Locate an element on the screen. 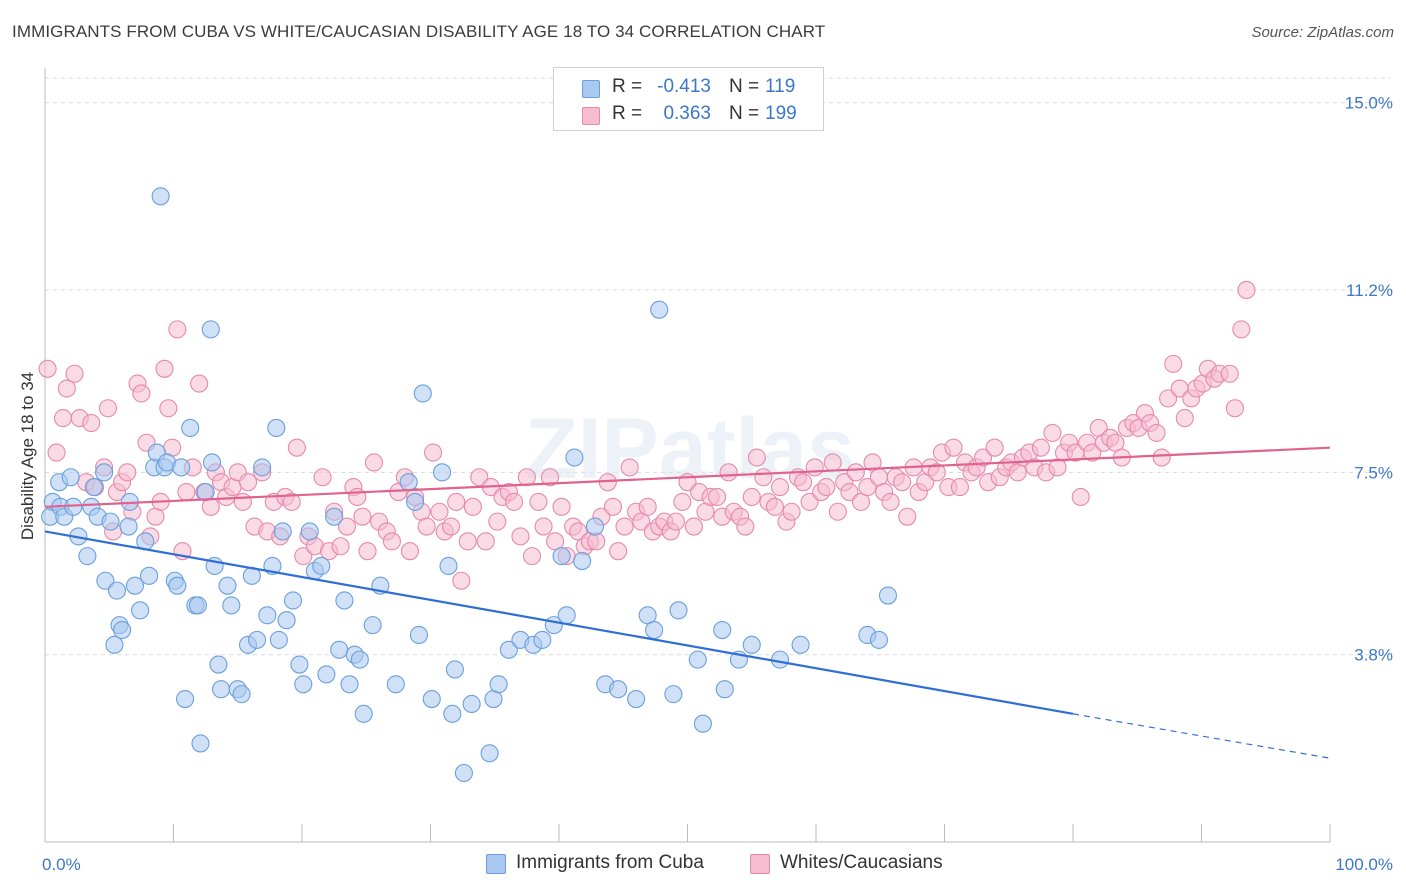  y-axis-label: Disability Age 18 to 34 is located at coordinates (27, 456).